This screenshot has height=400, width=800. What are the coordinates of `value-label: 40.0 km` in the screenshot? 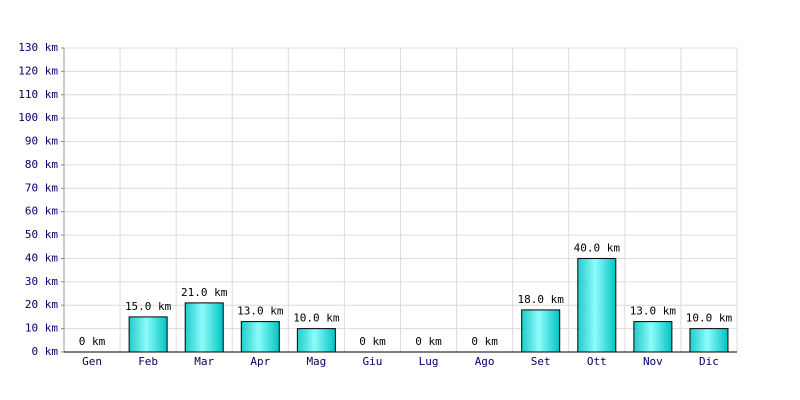 It's located at (597, 247).